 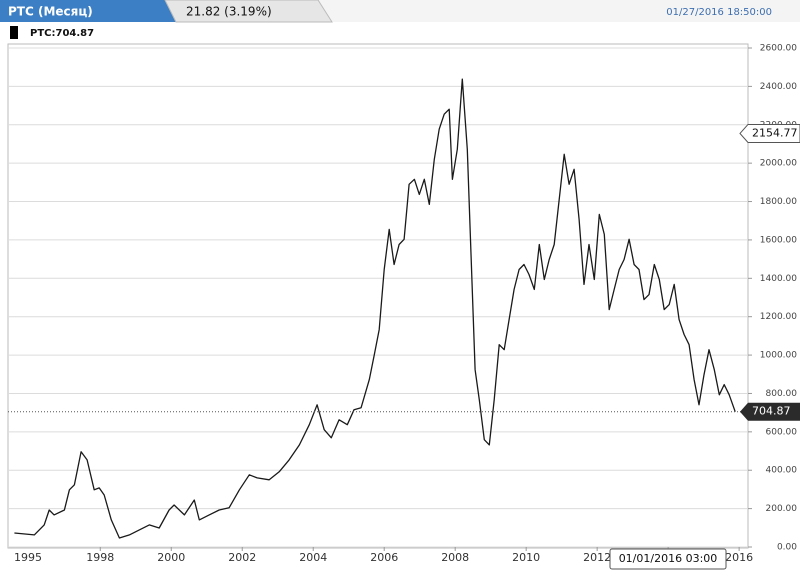 What do you see at coordinates (778, 279) in the screenshot?
I see `y-tick-label: 1400.00` at bounding box center [778, 279].